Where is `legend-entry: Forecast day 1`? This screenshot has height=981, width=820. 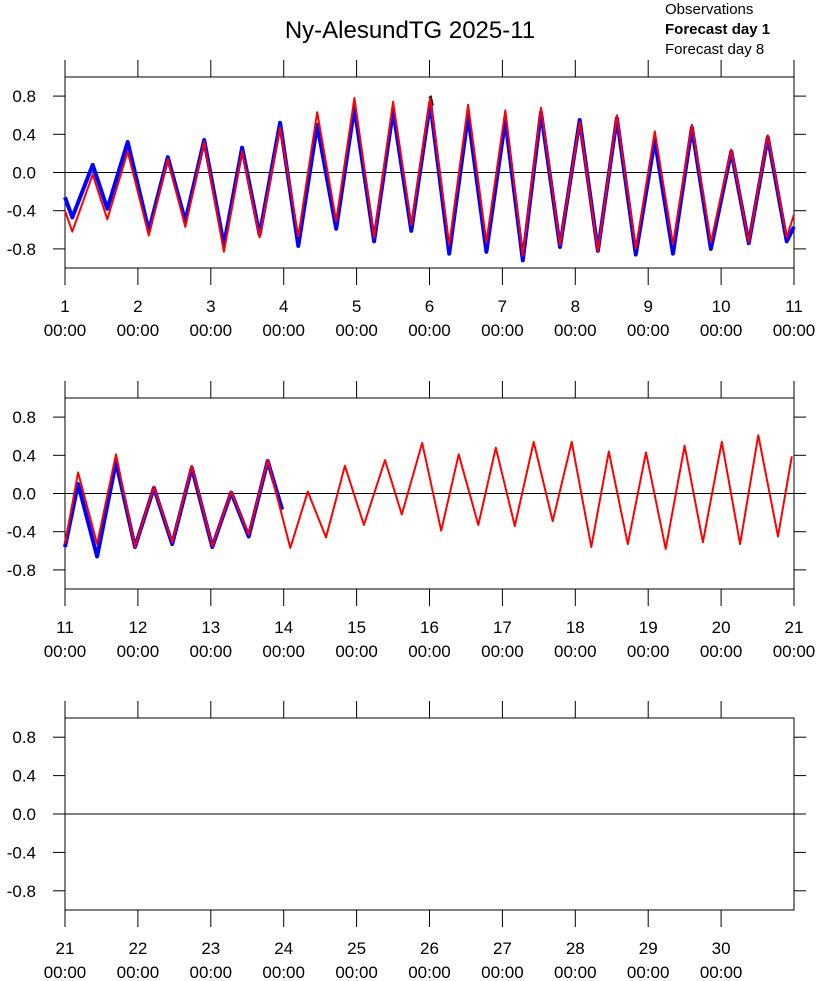 legend-entry: Forecast day 1 is located at coordinates (717, 29).